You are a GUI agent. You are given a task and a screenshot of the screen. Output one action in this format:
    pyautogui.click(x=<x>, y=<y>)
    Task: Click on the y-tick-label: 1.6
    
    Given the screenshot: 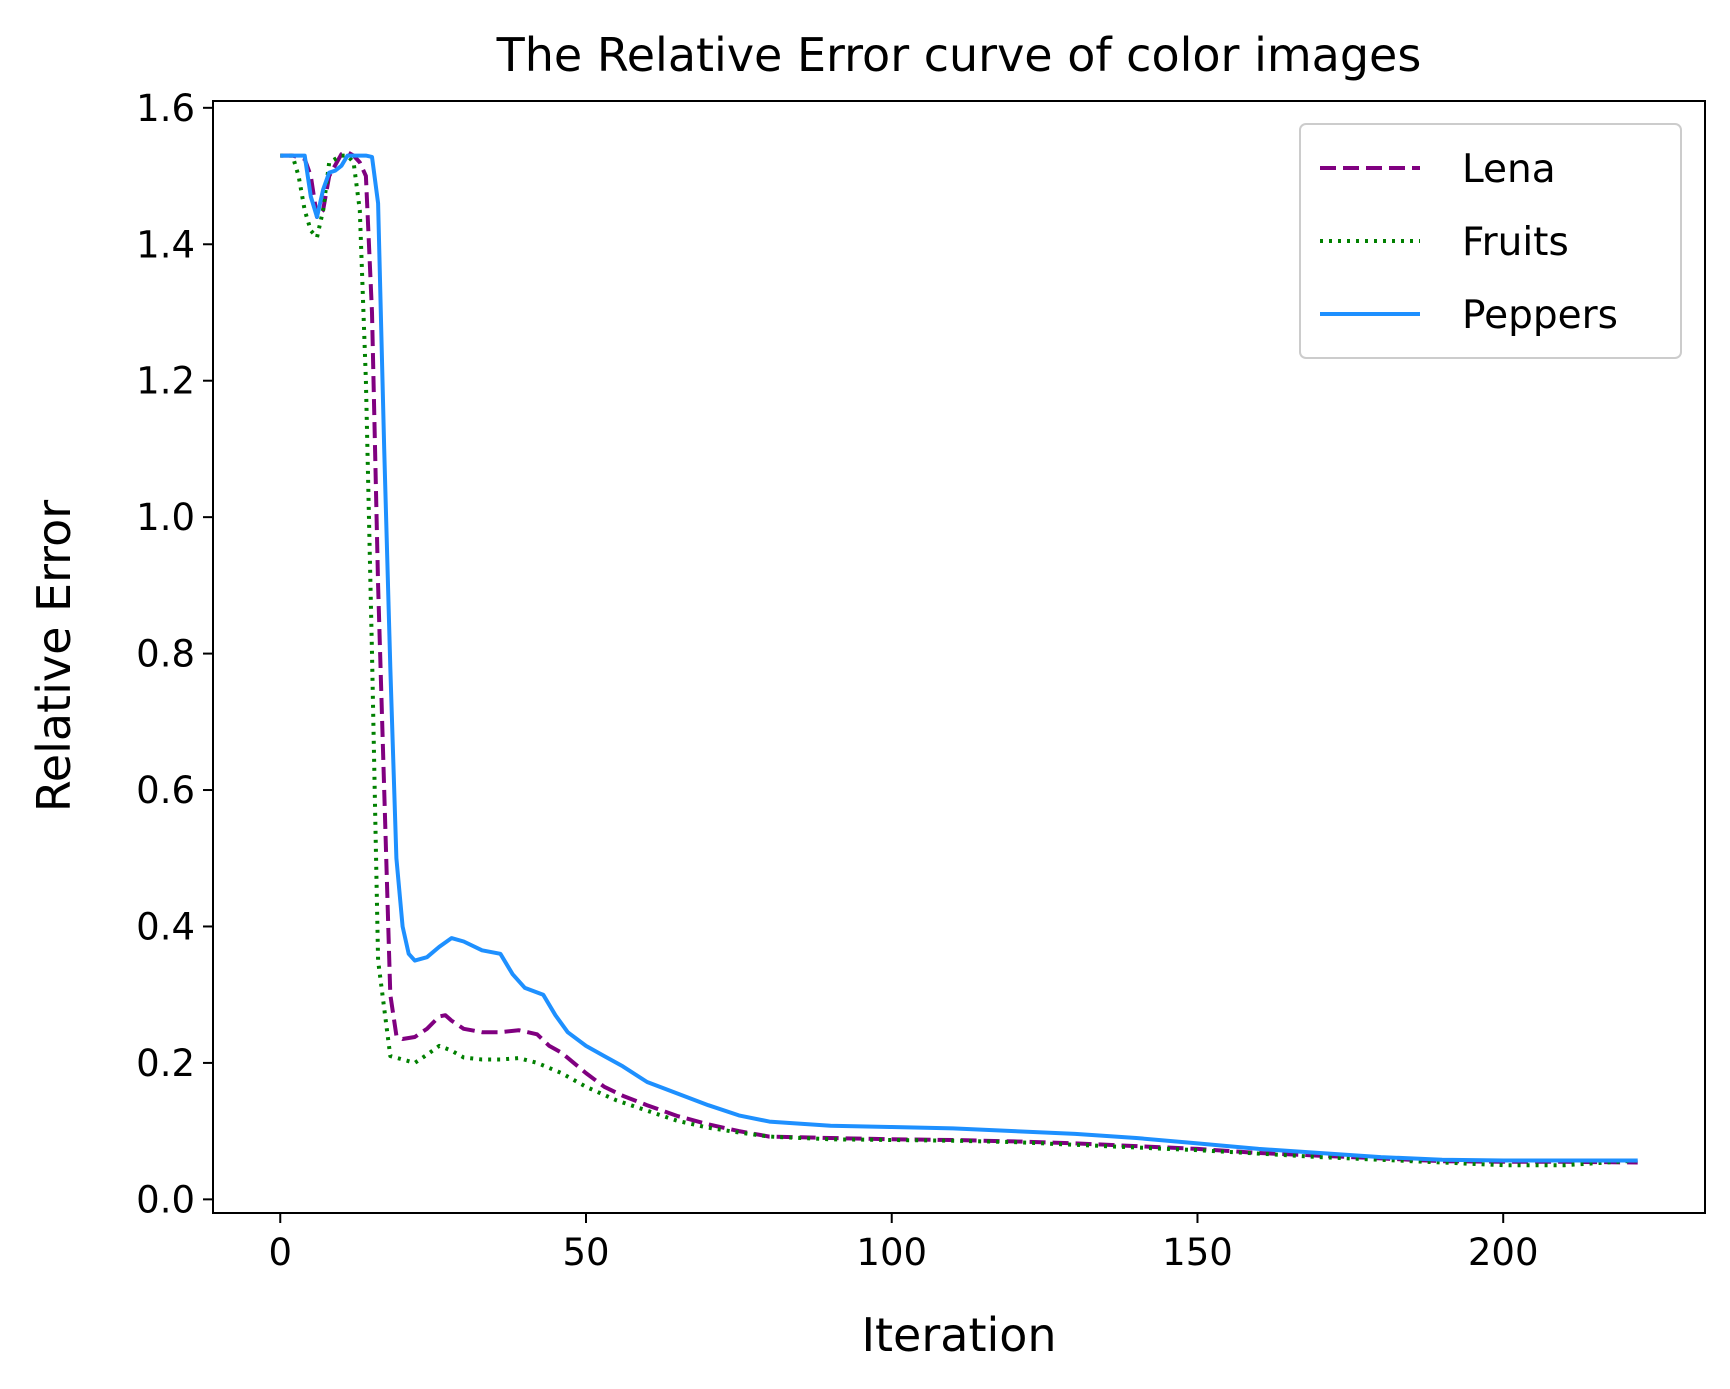 What is the action you would take?
    pyautogui.click(x=165, y=108)
    